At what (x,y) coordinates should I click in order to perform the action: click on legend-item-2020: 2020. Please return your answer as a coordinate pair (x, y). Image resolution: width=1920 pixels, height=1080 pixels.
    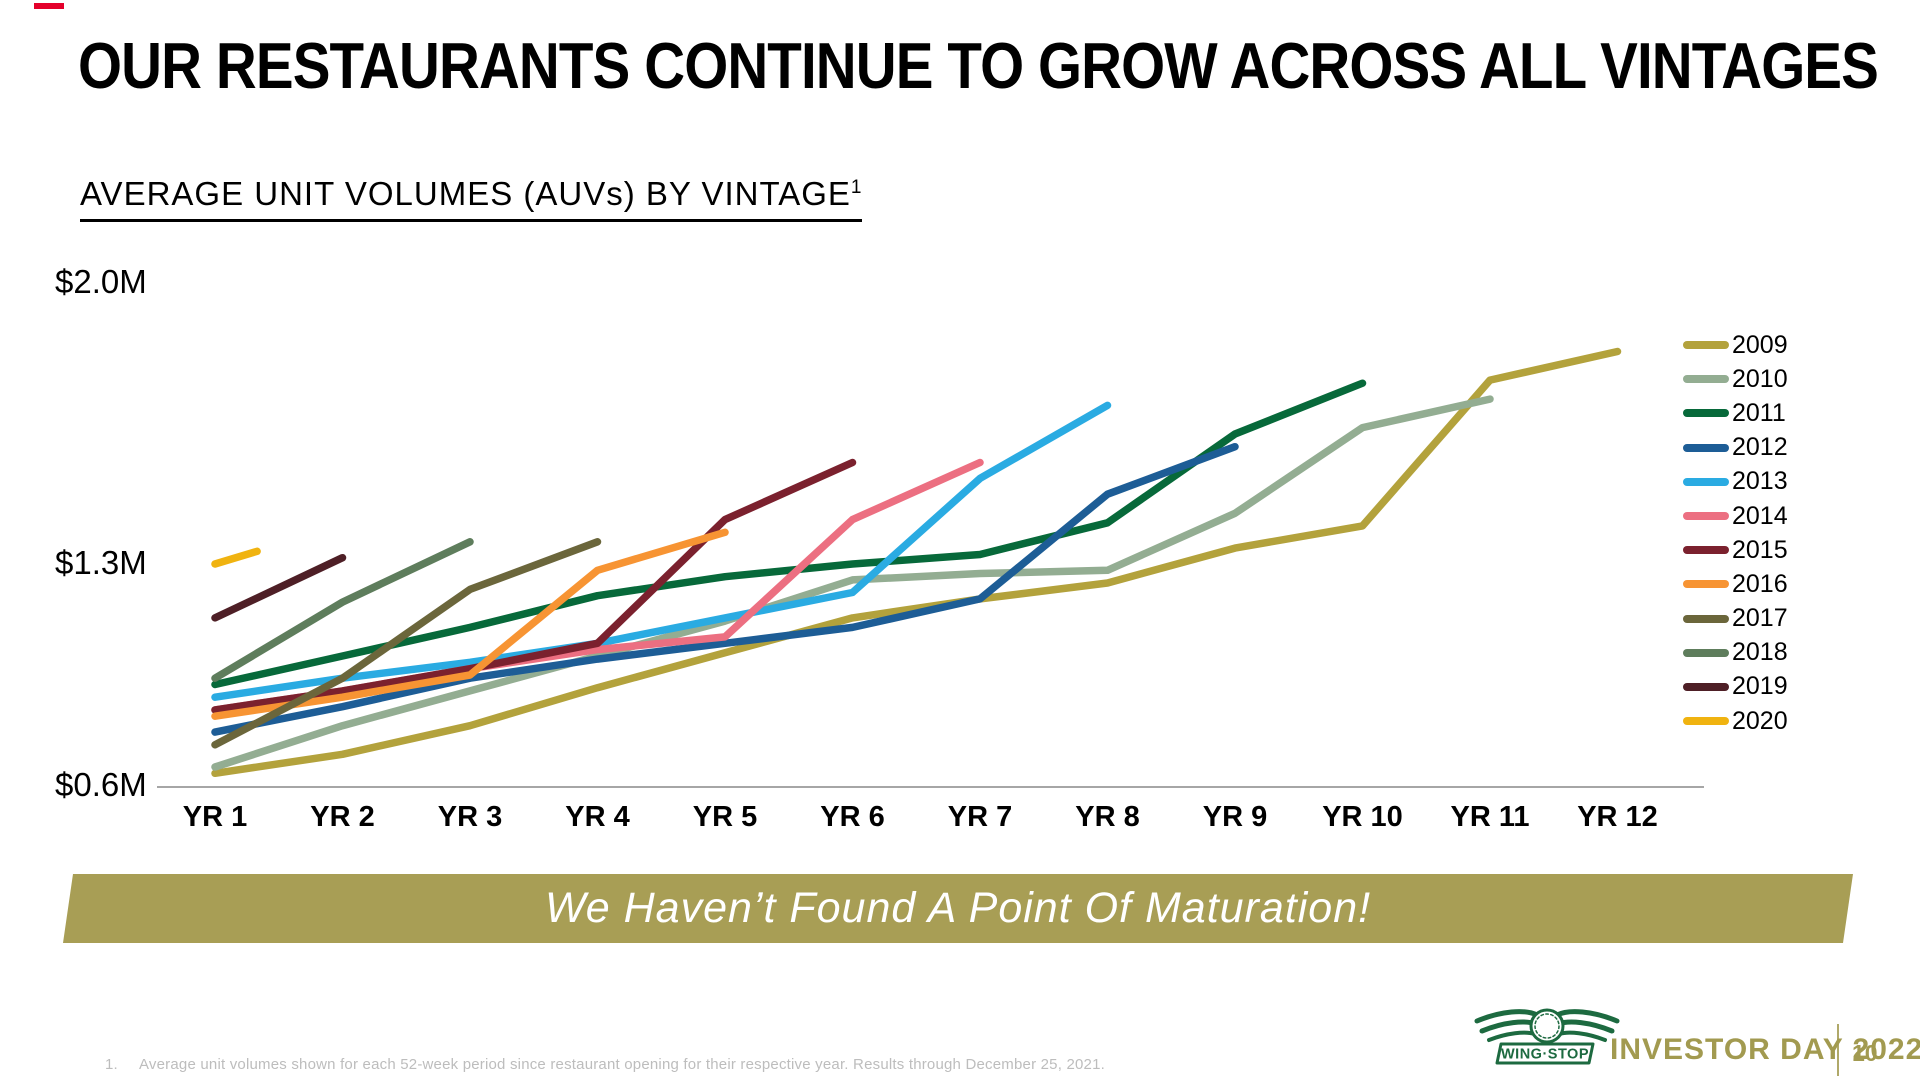
    Looking at the image, I should click on (1735, 721).